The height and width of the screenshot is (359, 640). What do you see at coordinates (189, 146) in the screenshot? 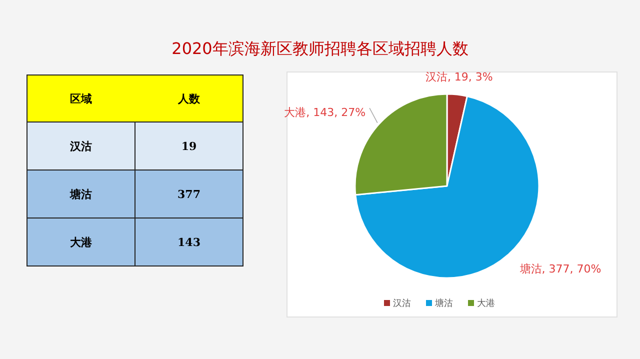
I see `text: 19` at bounding box center [189, 146].